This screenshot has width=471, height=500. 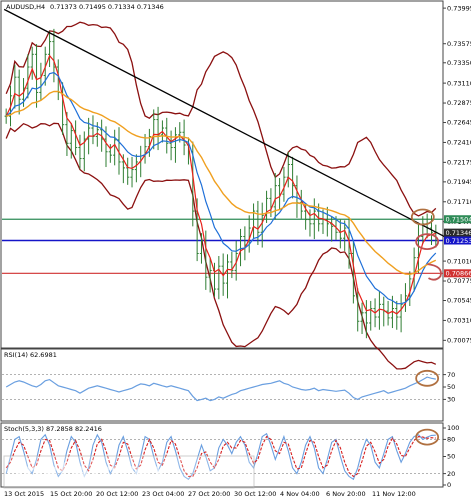 I want to click on price-tick-label: 0.72175, so click(x=459, y=163).